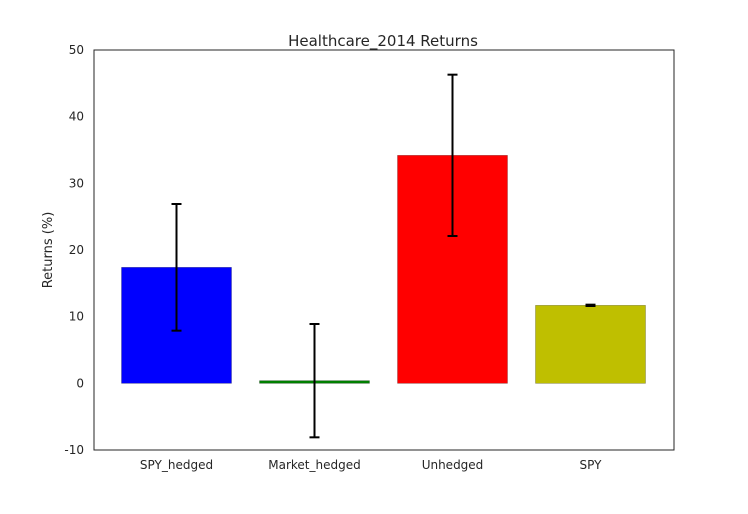  I want to click on x-tick-label: SPY, so click(591, 465).